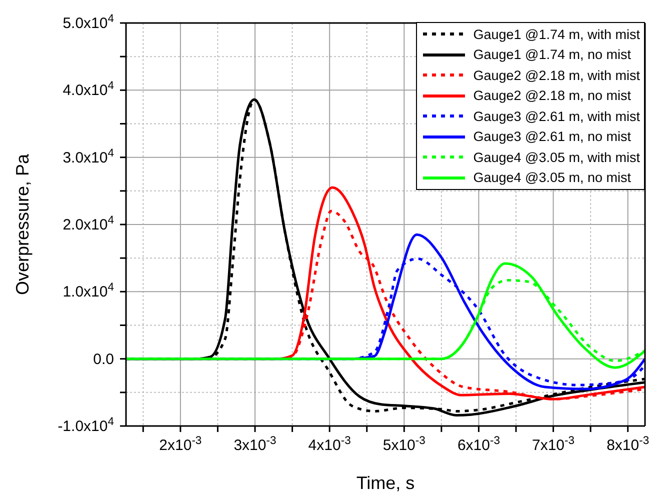  What do you see at coordinates (552, 178) in the screenshot?
I see `legend-label: Gauge4 @3.05 m, no mist` at bounding box center [552, 178].